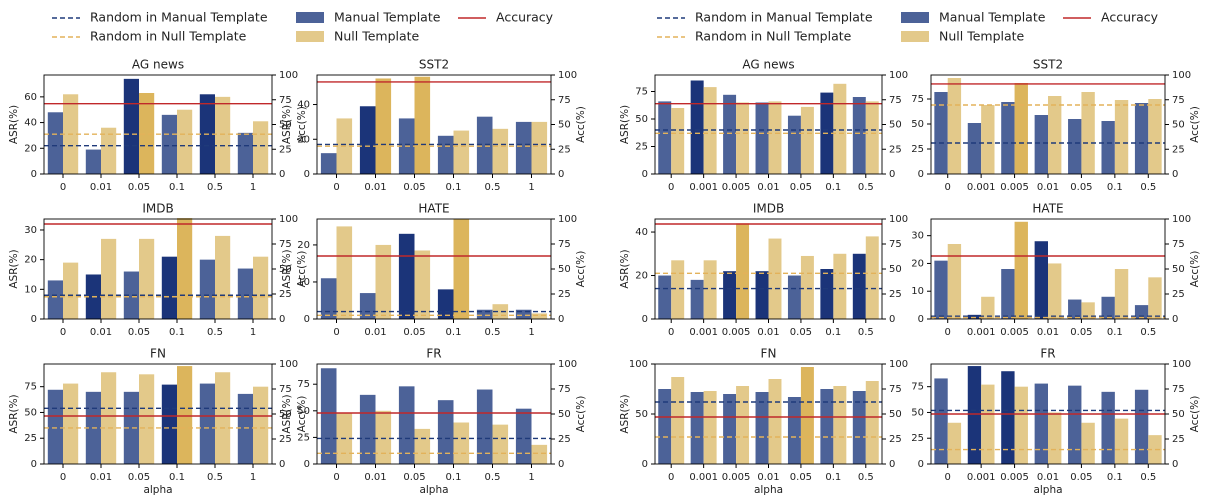 Image resolution: width=1205 pixels, height=496 pixels. Describe the element at coordinates (158, 354) in the screenshot. I see `chart-title: FN` at that location.